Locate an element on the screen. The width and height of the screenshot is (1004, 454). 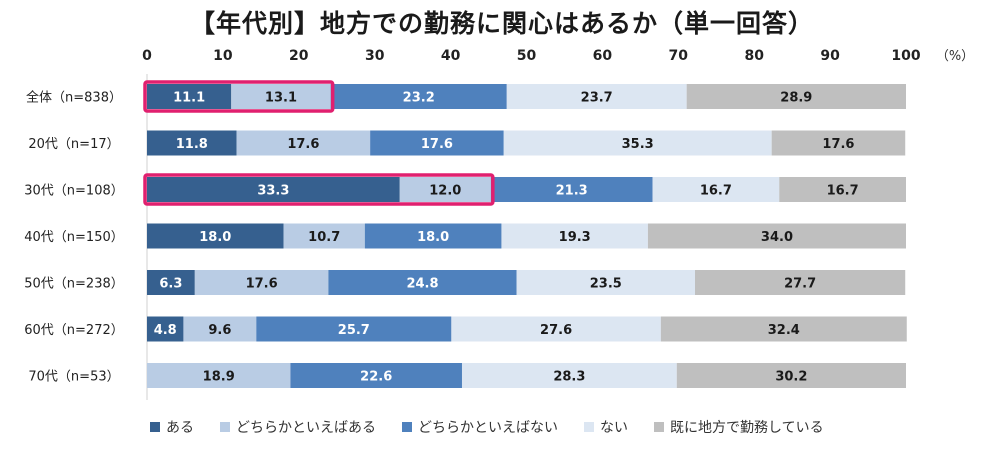
data-label: 23.2 is located at coordinates (419, 98).